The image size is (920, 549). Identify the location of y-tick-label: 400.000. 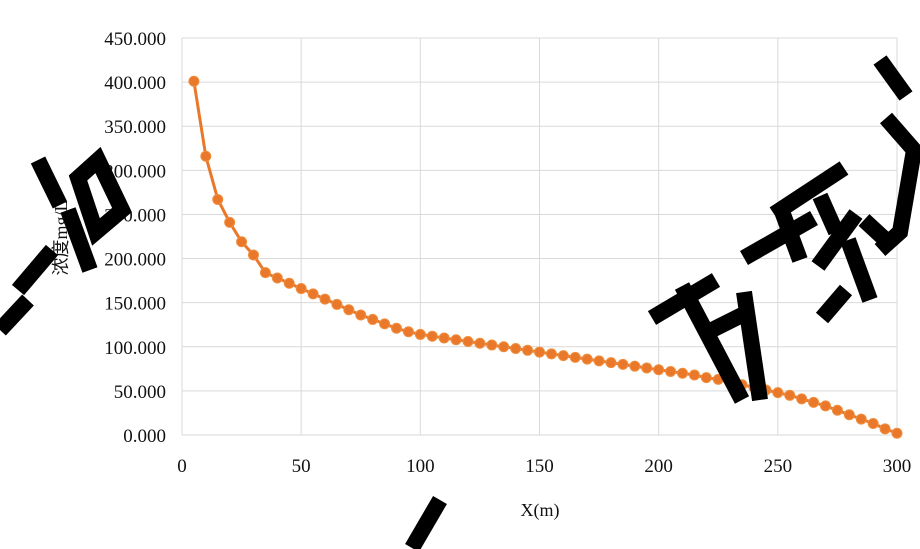
(135, 83).